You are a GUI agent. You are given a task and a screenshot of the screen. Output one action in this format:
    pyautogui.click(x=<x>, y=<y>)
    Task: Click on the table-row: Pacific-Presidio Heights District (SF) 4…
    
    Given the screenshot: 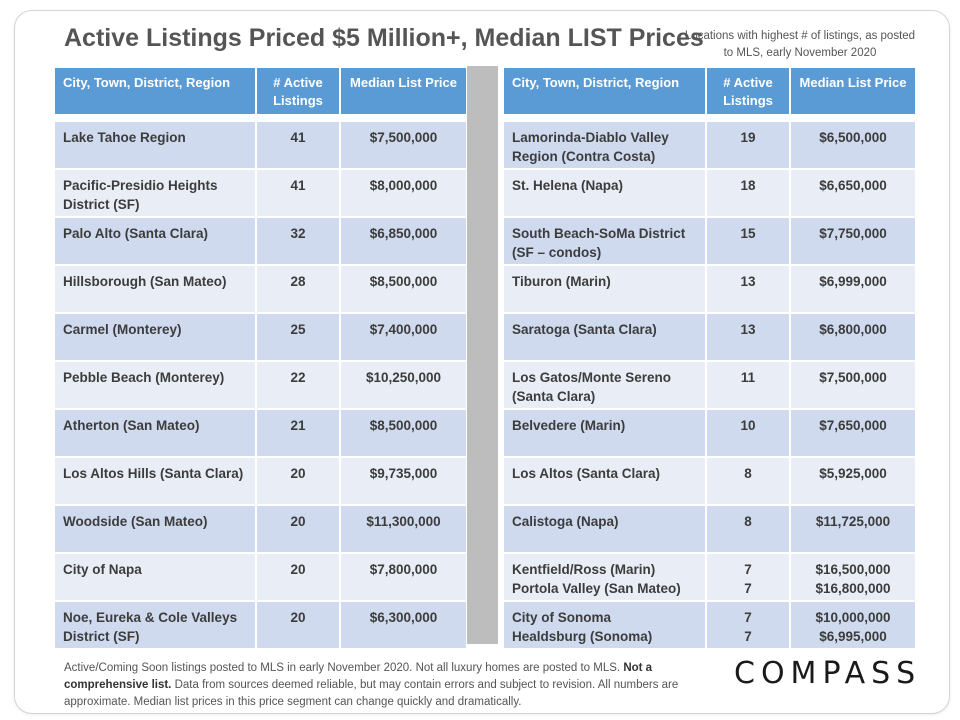 What is the action you would take?
    pyautogui.click(x=260, y=193)
    